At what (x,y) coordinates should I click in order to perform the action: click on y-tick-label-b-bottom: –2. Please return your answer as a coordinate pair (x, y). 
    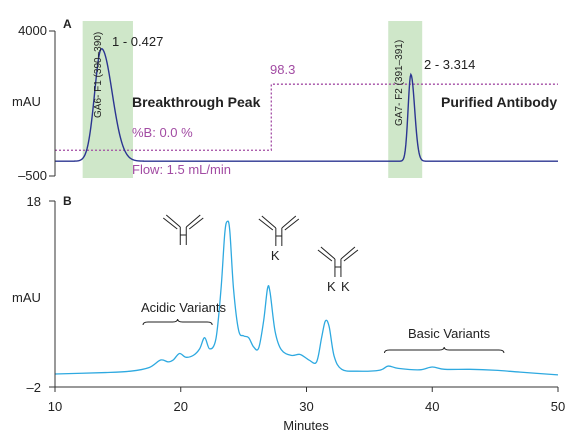
    Looking at the image, I should click on (34, 387).